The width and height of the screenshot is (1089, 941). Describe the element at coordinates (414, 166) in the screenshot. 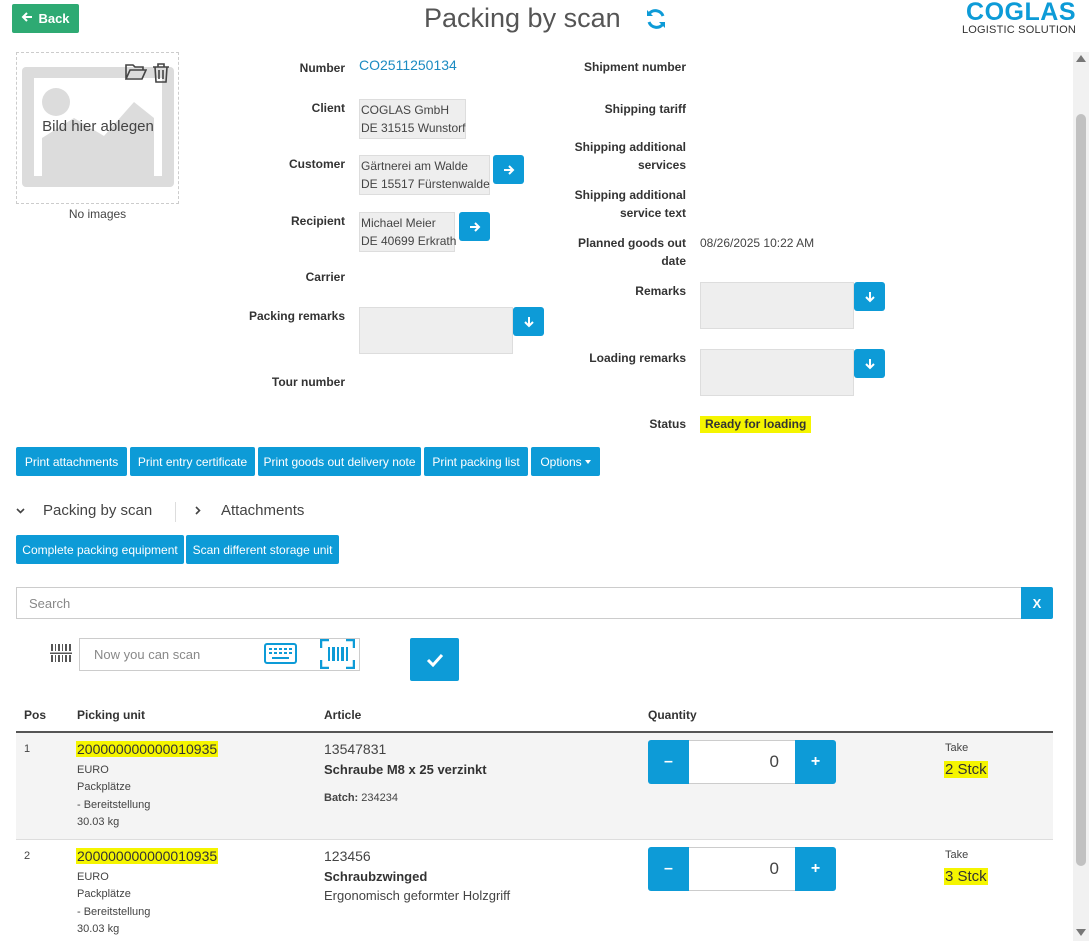

I see `customer-line1: Gärtnerei am Walde` at that location.